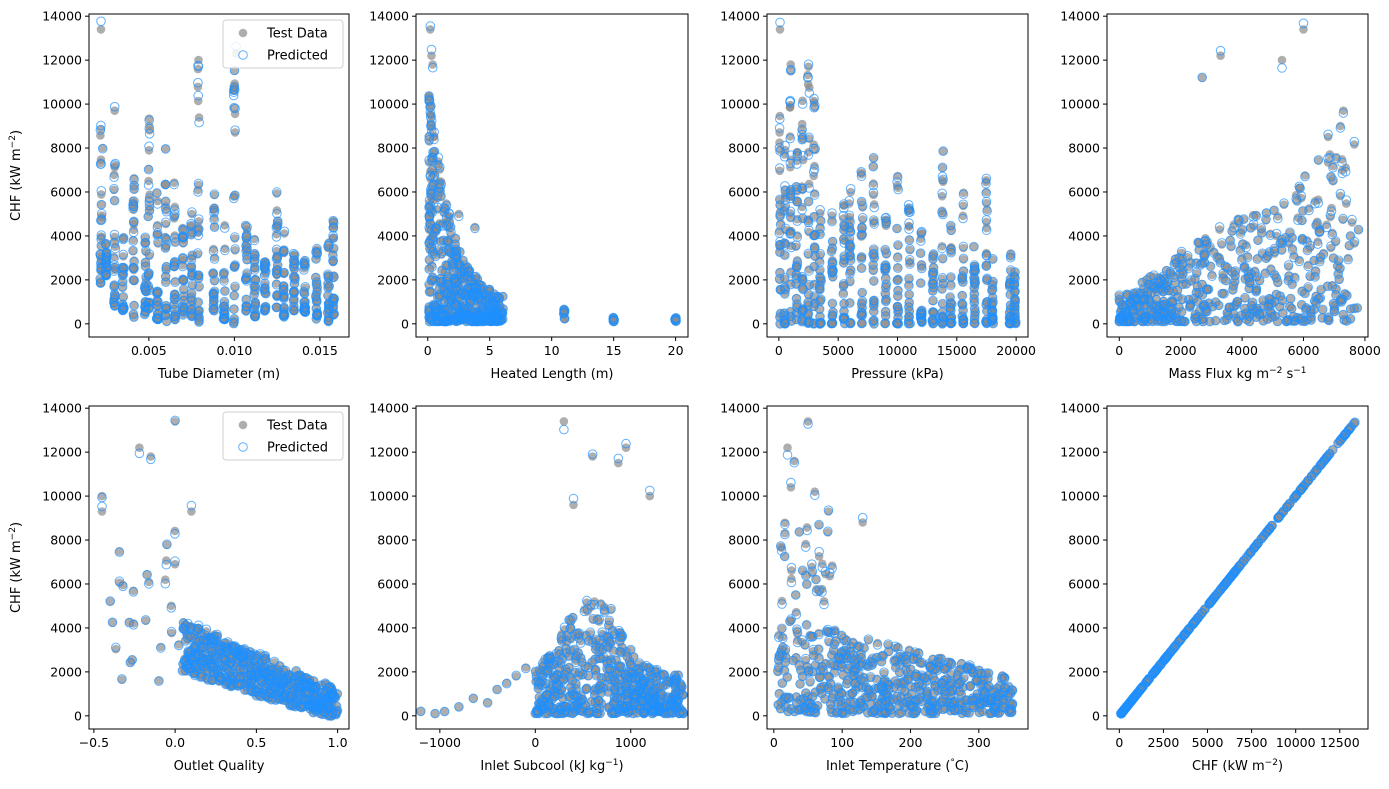 The image size is (1389, 789). I want to click on x-axis-label: Pressure (kPa), so click(897, 374).